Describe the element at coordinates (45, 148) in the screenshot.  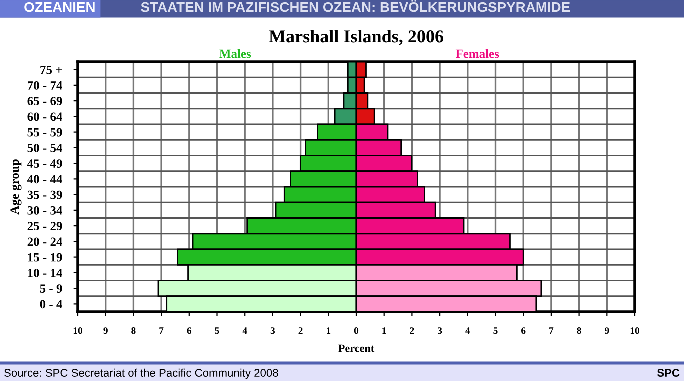
I see `y-tick-label: 50 - 54` at that location.